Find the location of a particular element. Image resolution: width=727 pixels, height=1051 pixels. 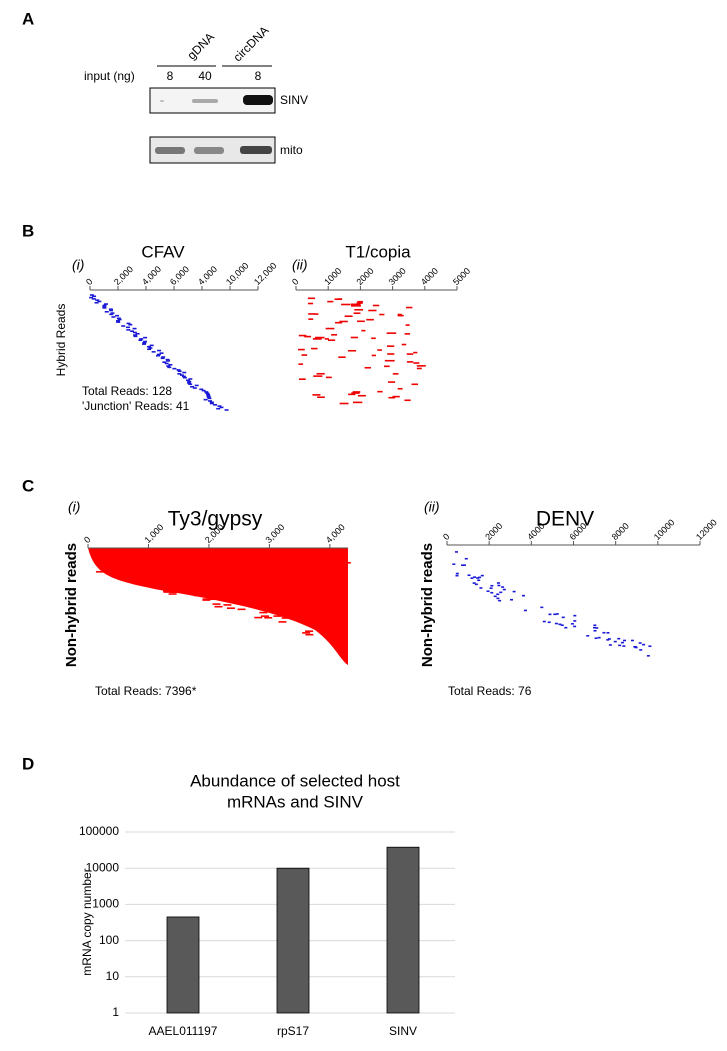

tick-label: 1000 is located at coordinates (332, 276).